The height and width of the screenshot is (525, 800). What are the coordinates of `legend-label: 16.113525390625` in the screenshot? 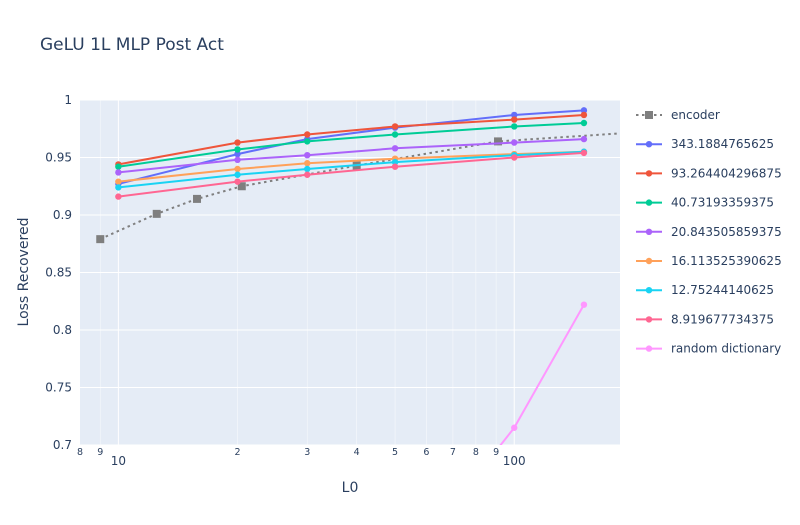 It's located at (726, 261).